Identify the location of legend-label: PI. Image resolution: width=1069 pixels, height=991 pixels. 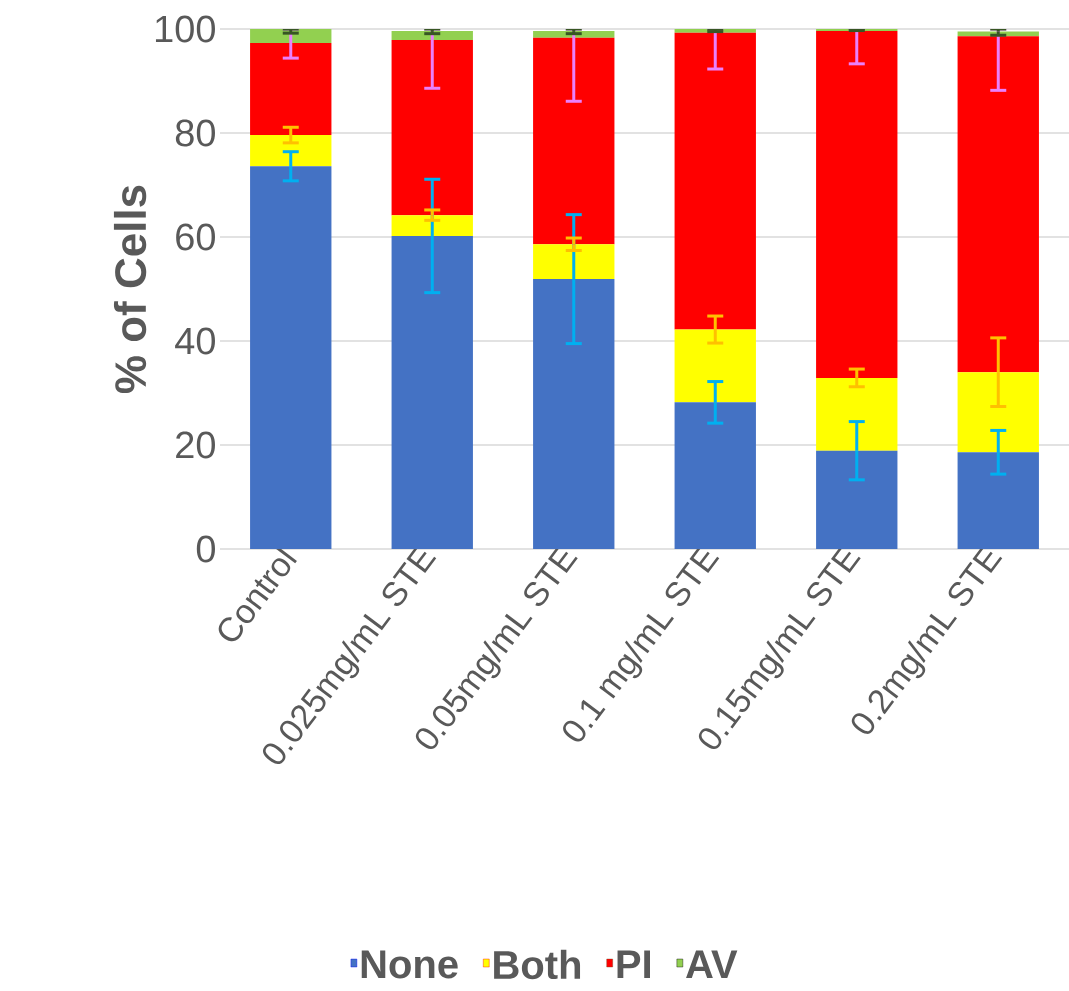
(633, 964).